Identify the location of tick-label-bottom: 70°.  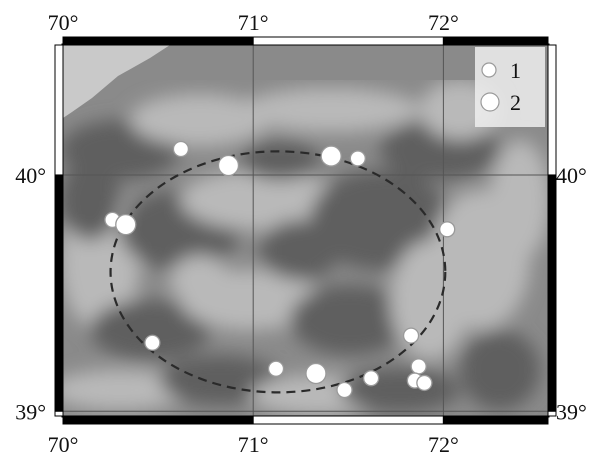
(63, 444).